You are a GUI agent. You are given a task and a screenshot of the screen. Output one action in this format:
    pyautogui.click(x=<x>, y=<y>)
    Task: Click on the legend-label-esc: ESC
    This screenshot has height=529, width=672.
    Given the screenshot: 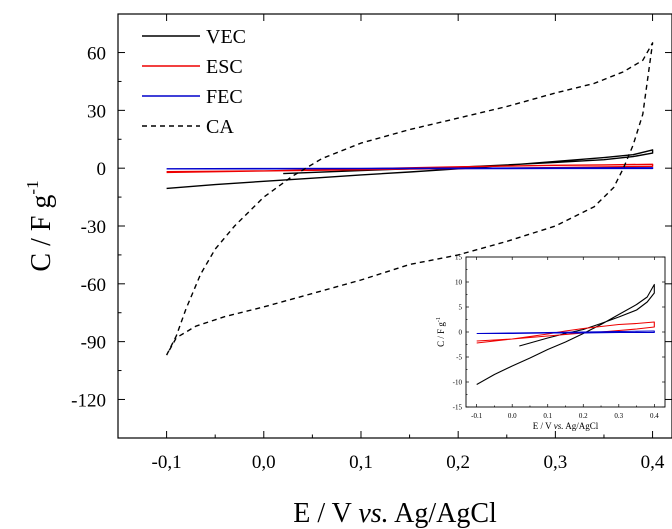 What is the action you would take?
    pyautogui.click(x=224, y=67)
    